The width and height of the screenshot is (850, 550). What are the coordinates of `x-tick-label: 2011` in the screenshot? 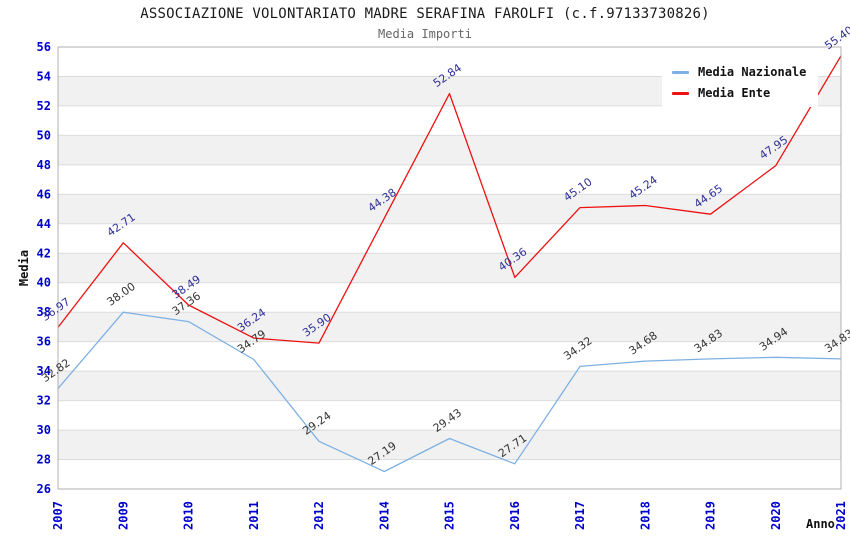 It's located at (254, 515).